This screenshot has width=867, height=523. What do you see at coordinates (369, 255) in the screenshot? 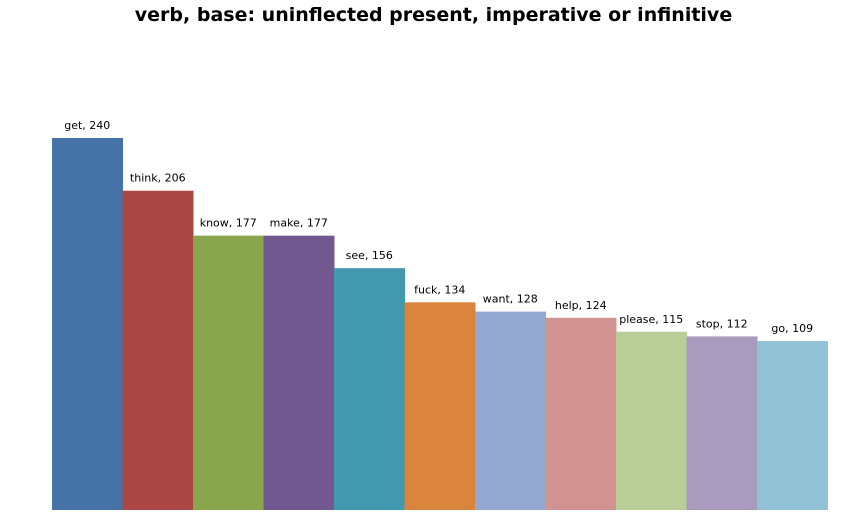
I see `data-label-see: see, 156` at bounding box center [369, 255].